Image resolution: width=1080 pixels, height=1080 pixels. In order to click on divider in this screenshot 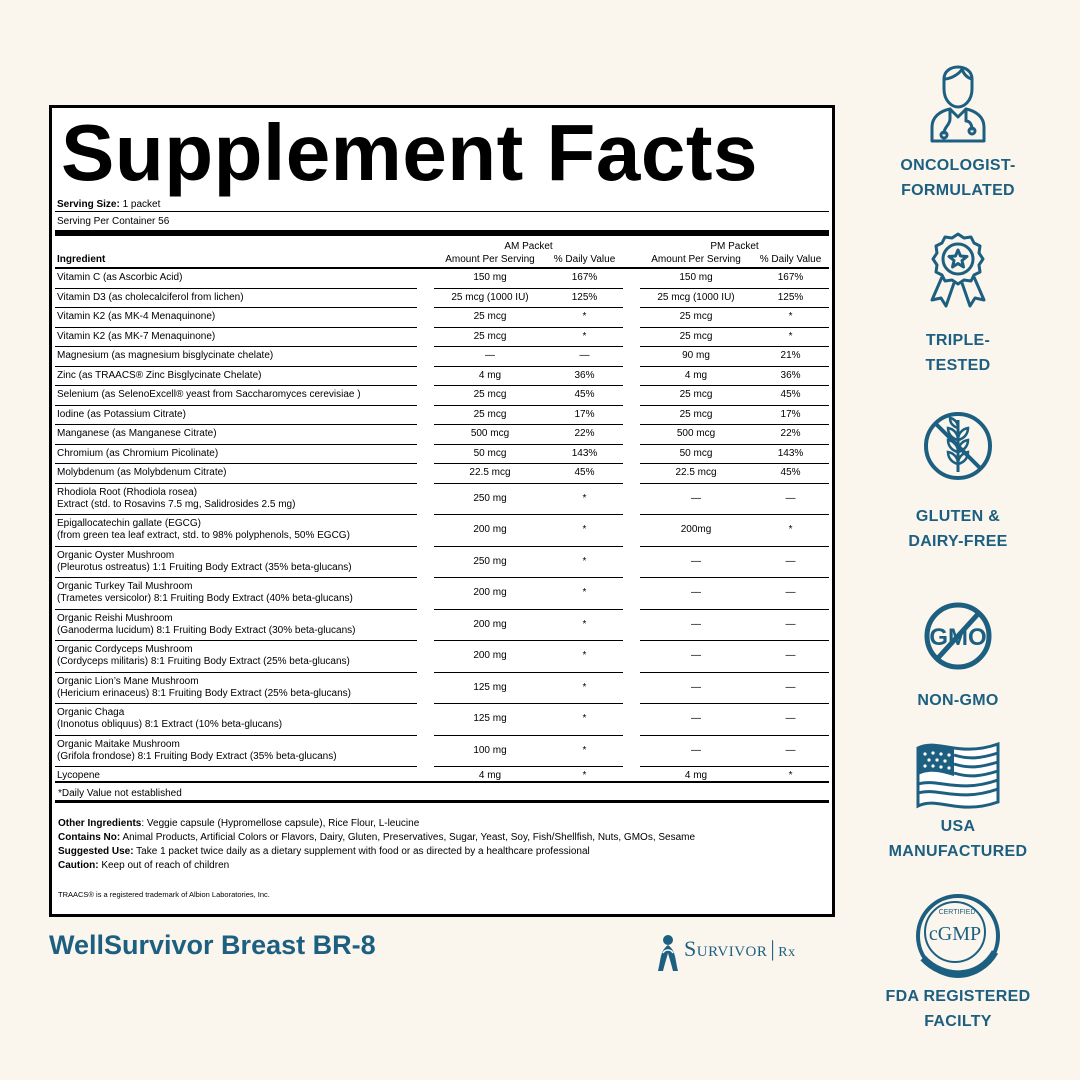, I will do `click(442, 211)`.